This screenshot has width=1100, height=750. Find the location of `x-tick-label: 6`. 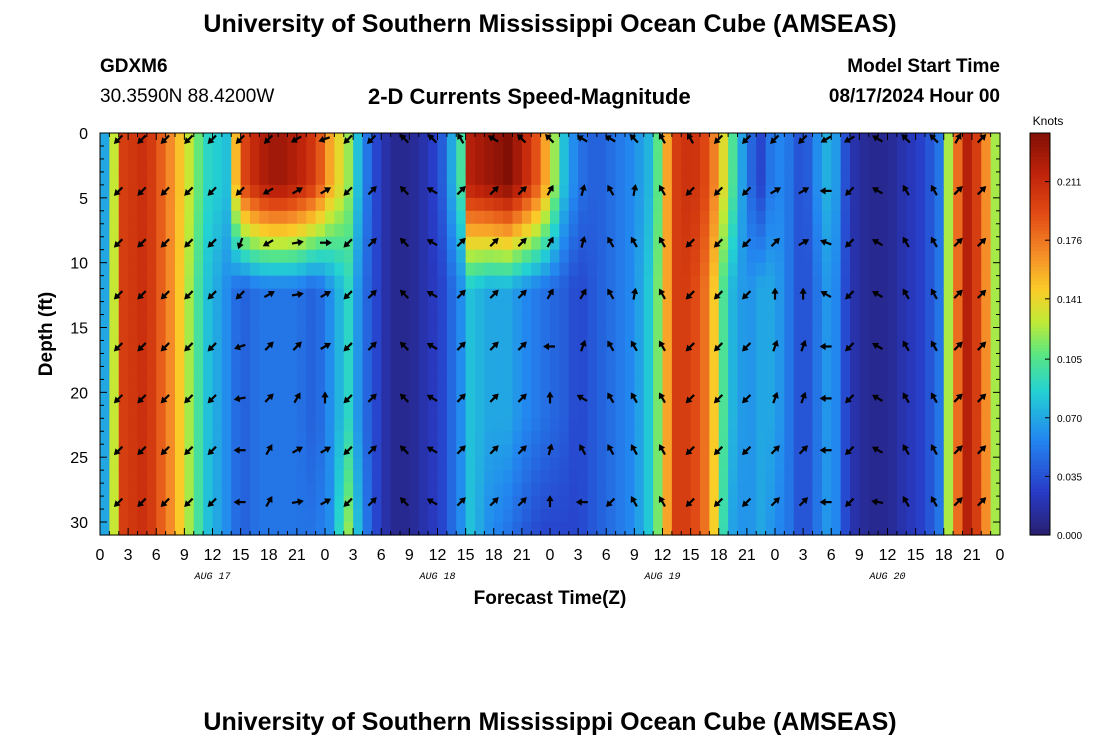

x-tick-label: 6 is located at coordinates (156, 555).